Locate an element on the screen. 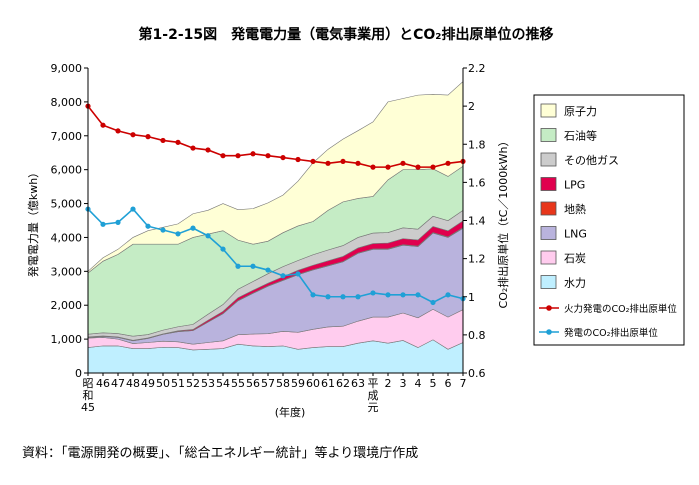 This screenshot has height=485, width=699. legend-label: 水力 is located at coordinates (575, 283).